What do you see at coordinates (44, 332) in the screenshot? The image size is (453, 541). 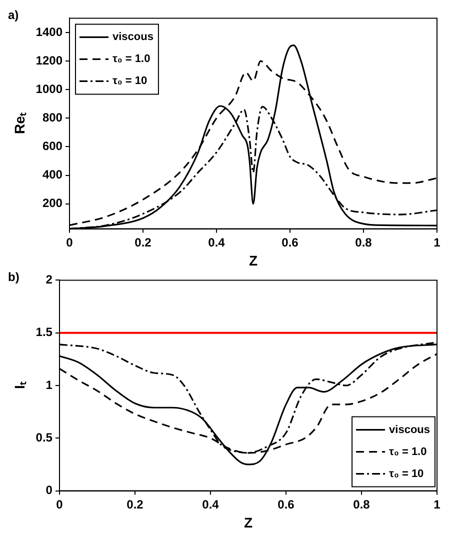 I see `y-tick-label: 1.5` at bounding box center [44, 332].